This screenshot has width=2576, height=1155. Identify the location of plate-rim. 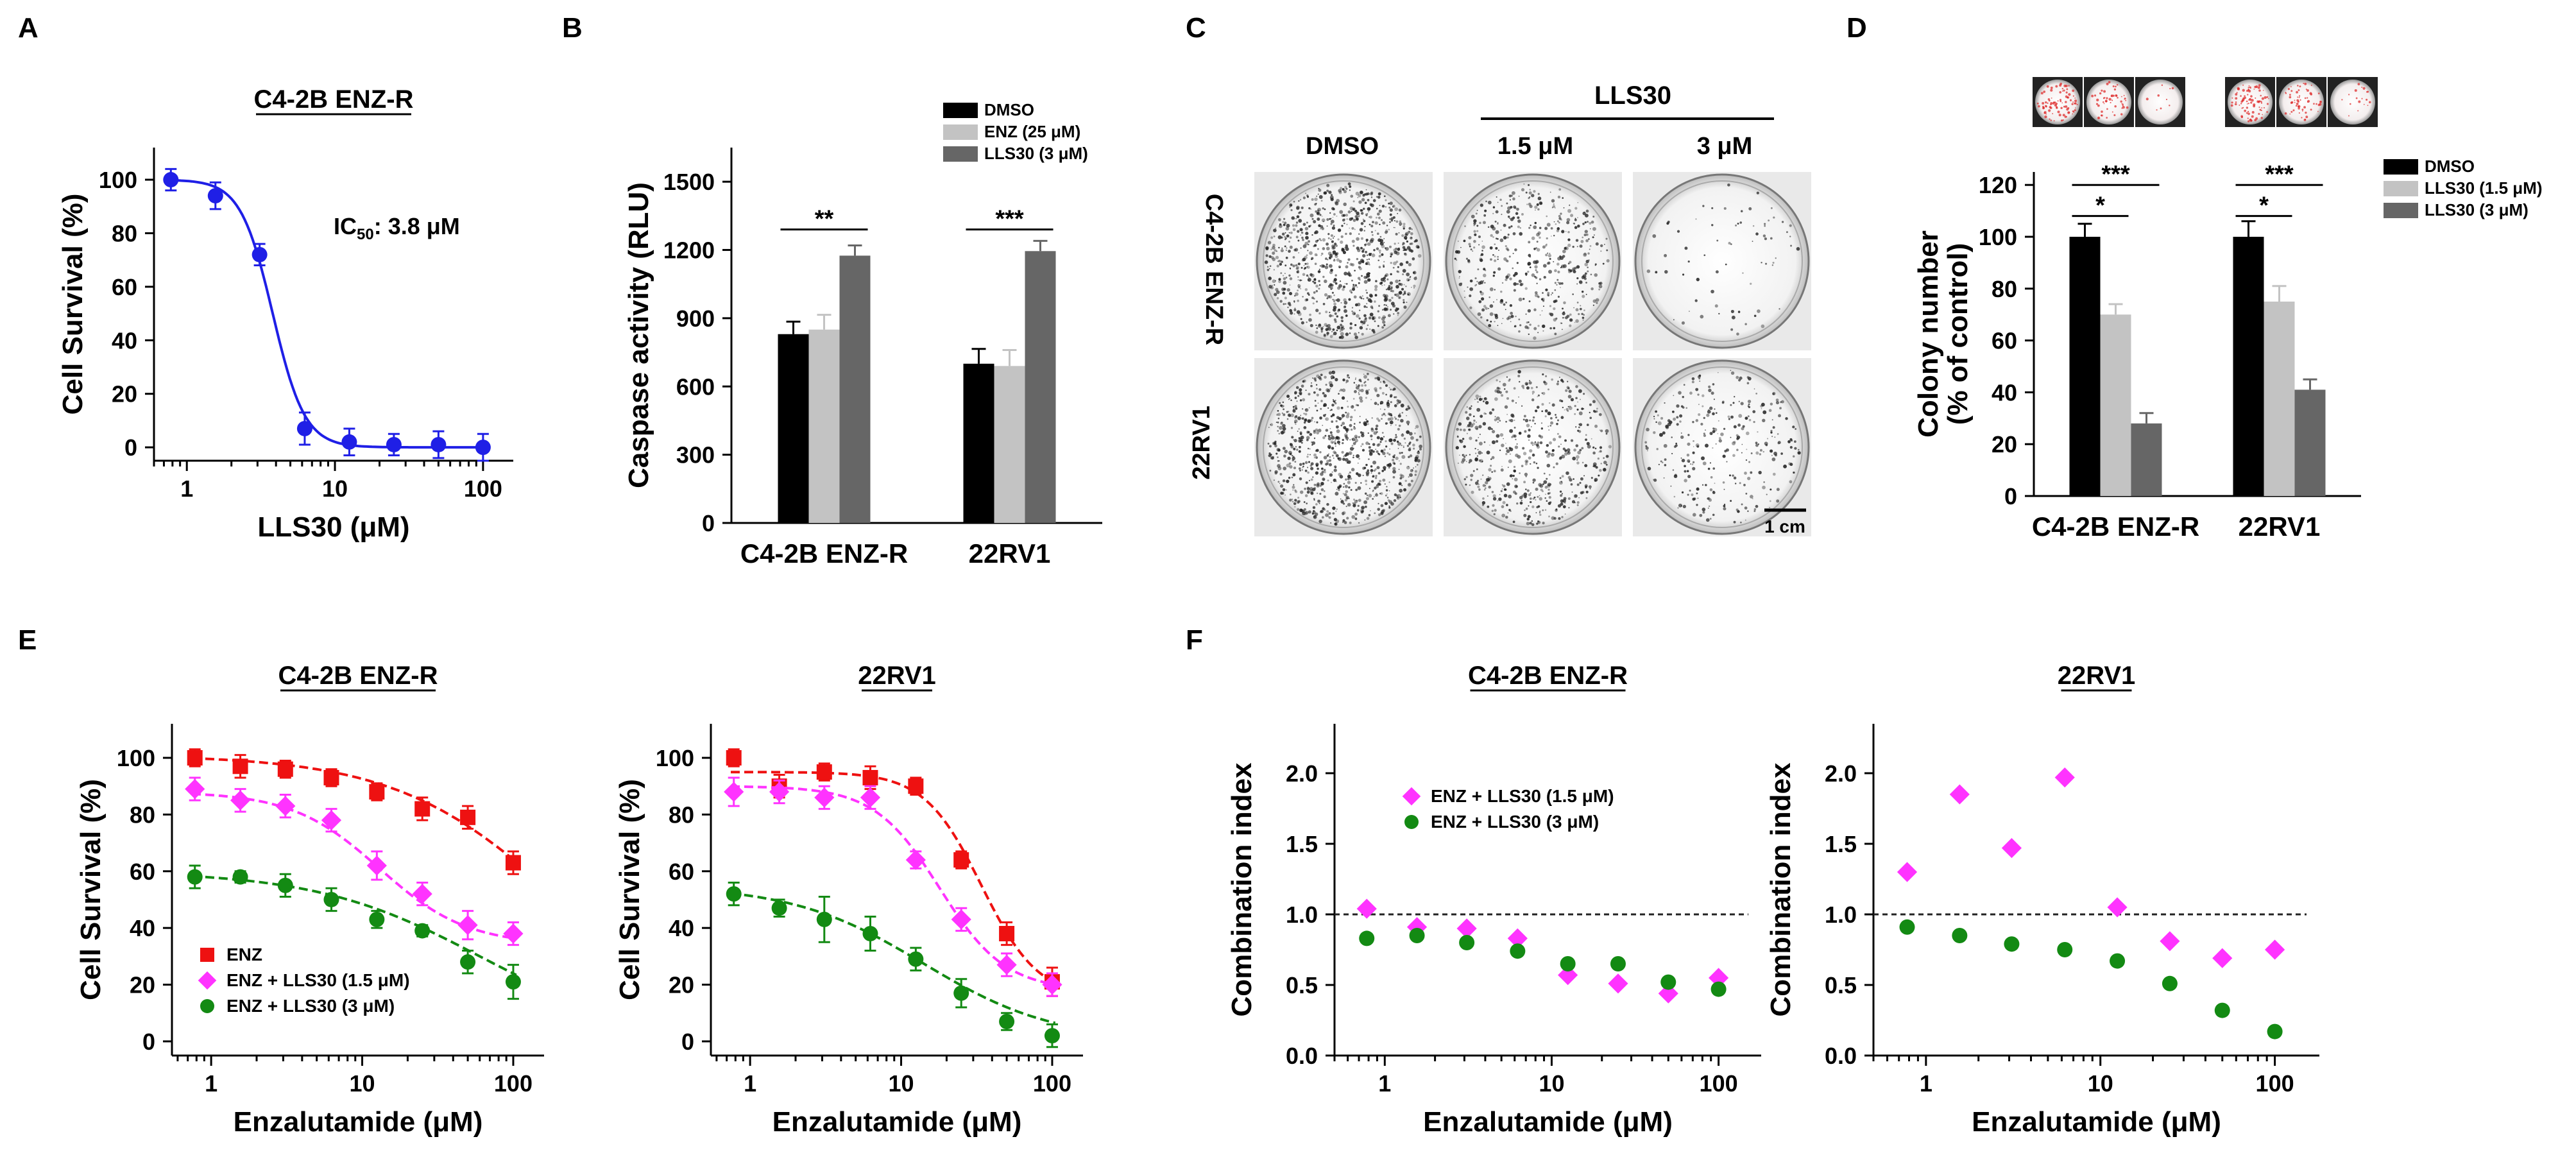
(1533, 261).